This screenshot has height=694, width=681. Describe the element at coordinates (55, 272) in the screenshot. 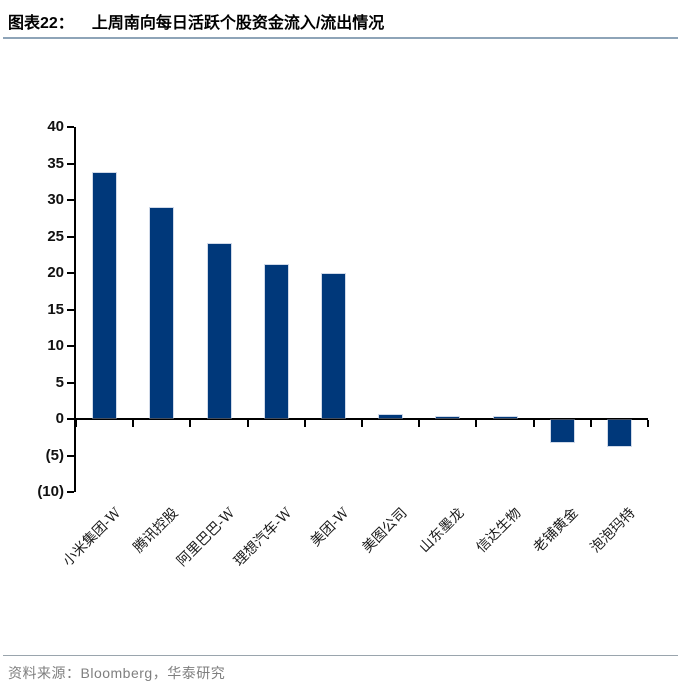

I see `y-axis-tick-label: 20` at that location.